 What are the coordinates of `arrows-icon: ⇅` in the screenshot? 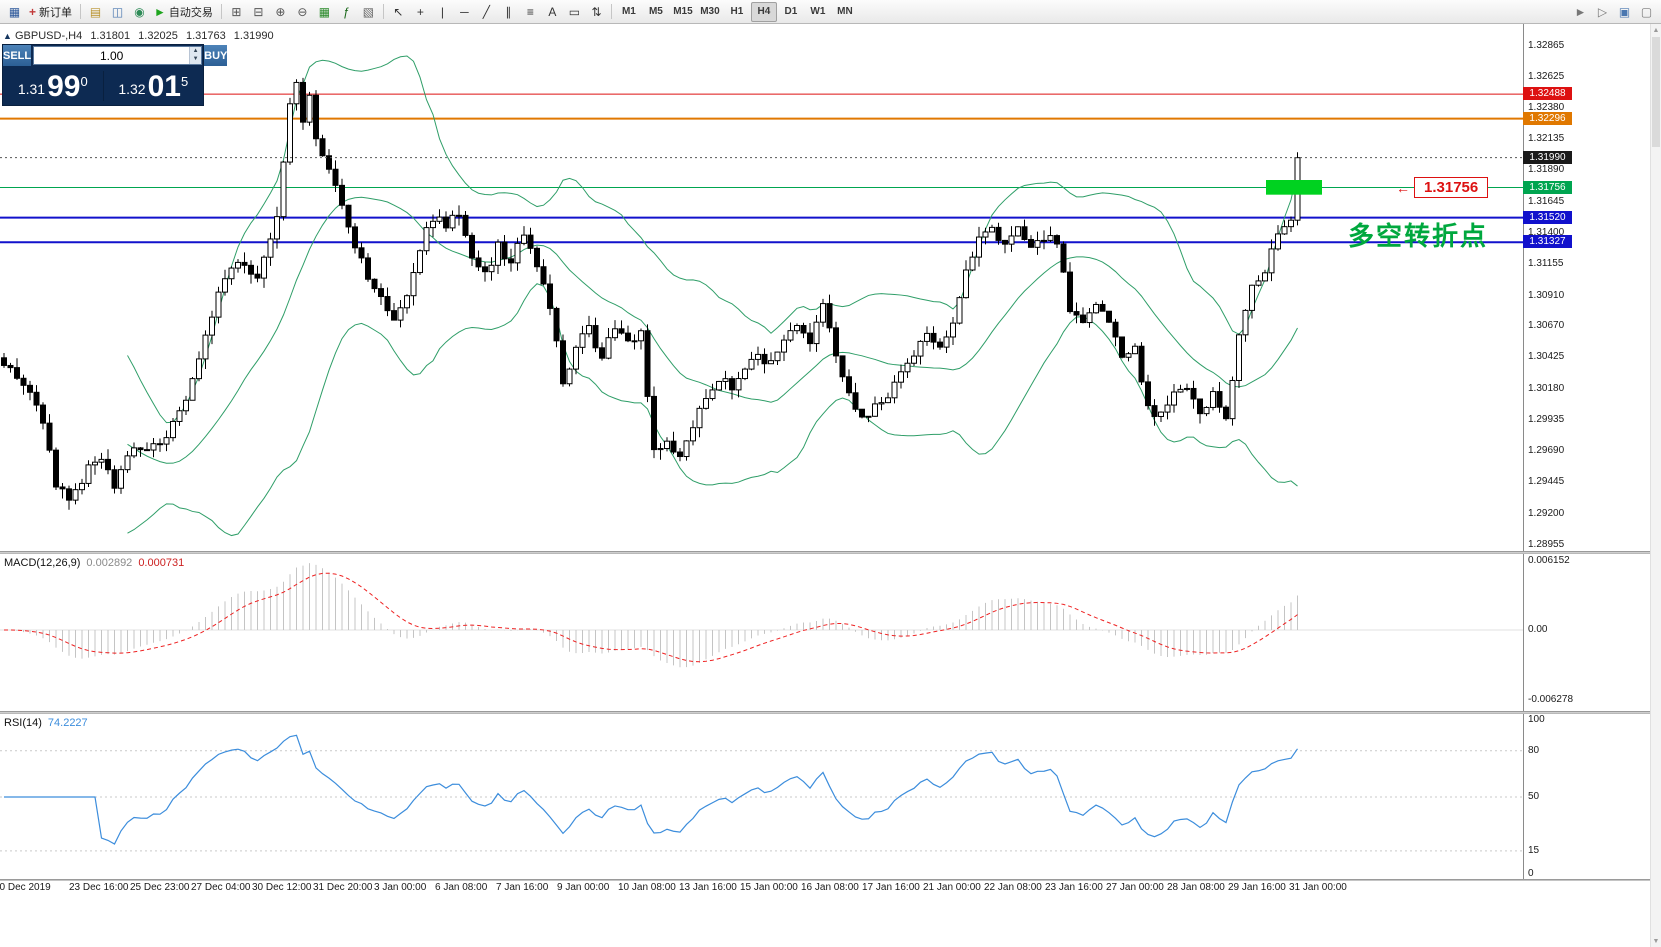 It's located at (596, 11).